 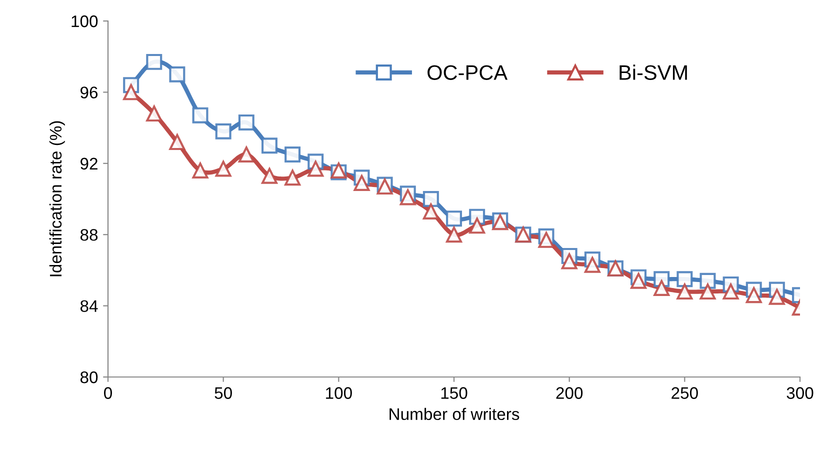 I want to click on y-tick-label: 88, so click(x=89, y=235).